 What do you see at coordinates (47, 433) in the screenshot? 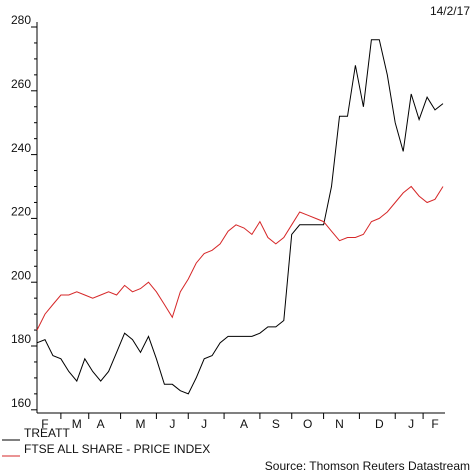
I see `legend-label: TREATT` at bounding box center [47, 433].